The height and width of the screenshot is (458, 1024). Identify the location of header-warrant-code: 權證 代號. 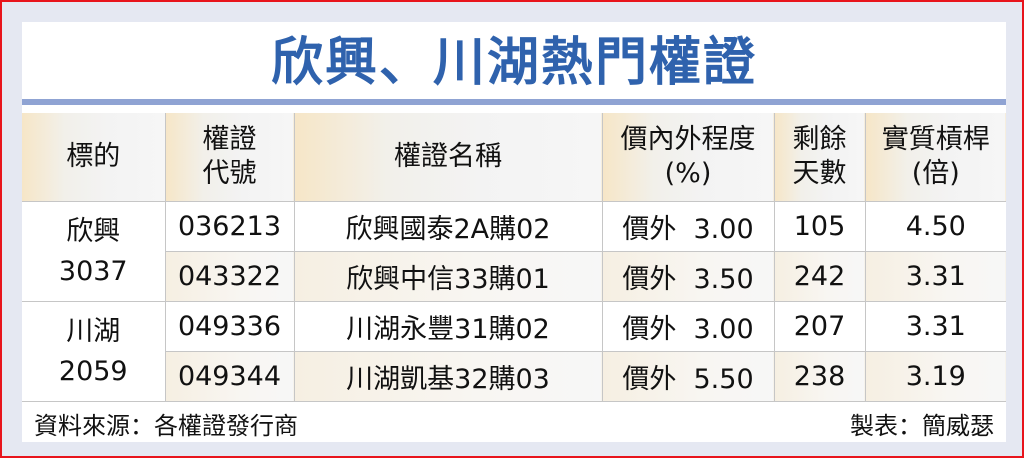
(229, 157).